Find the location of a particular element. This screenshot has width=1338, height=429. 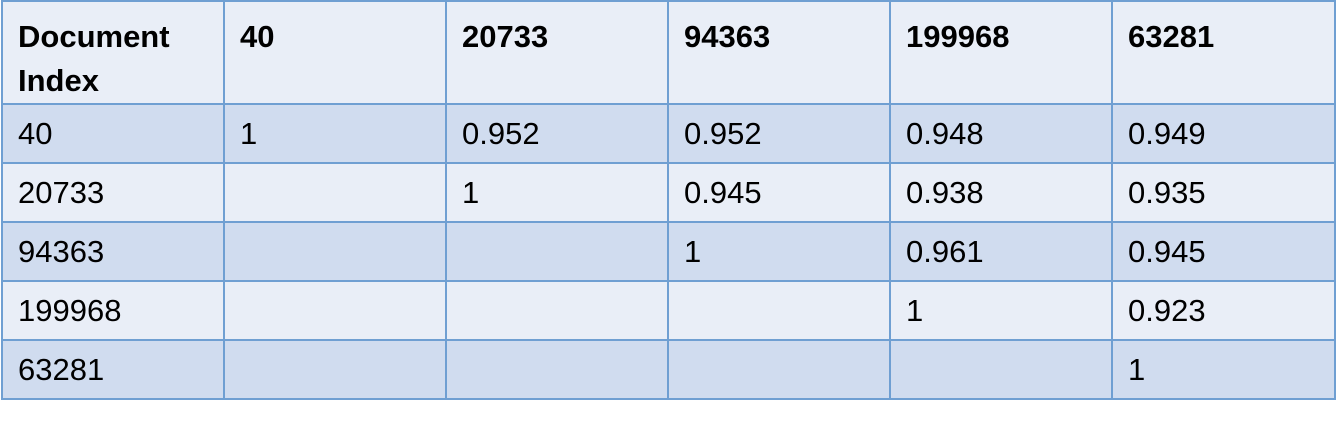

header-cell-document-index: Document Index is located at coordinates (113, 52).